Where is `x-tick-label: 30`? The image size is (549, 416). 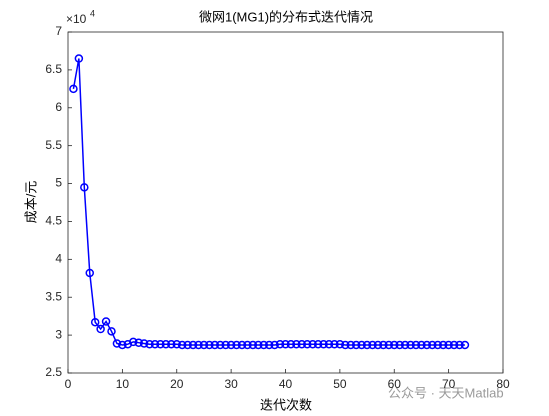 x-tick-label: 30 is located at coordinates (231, 384).